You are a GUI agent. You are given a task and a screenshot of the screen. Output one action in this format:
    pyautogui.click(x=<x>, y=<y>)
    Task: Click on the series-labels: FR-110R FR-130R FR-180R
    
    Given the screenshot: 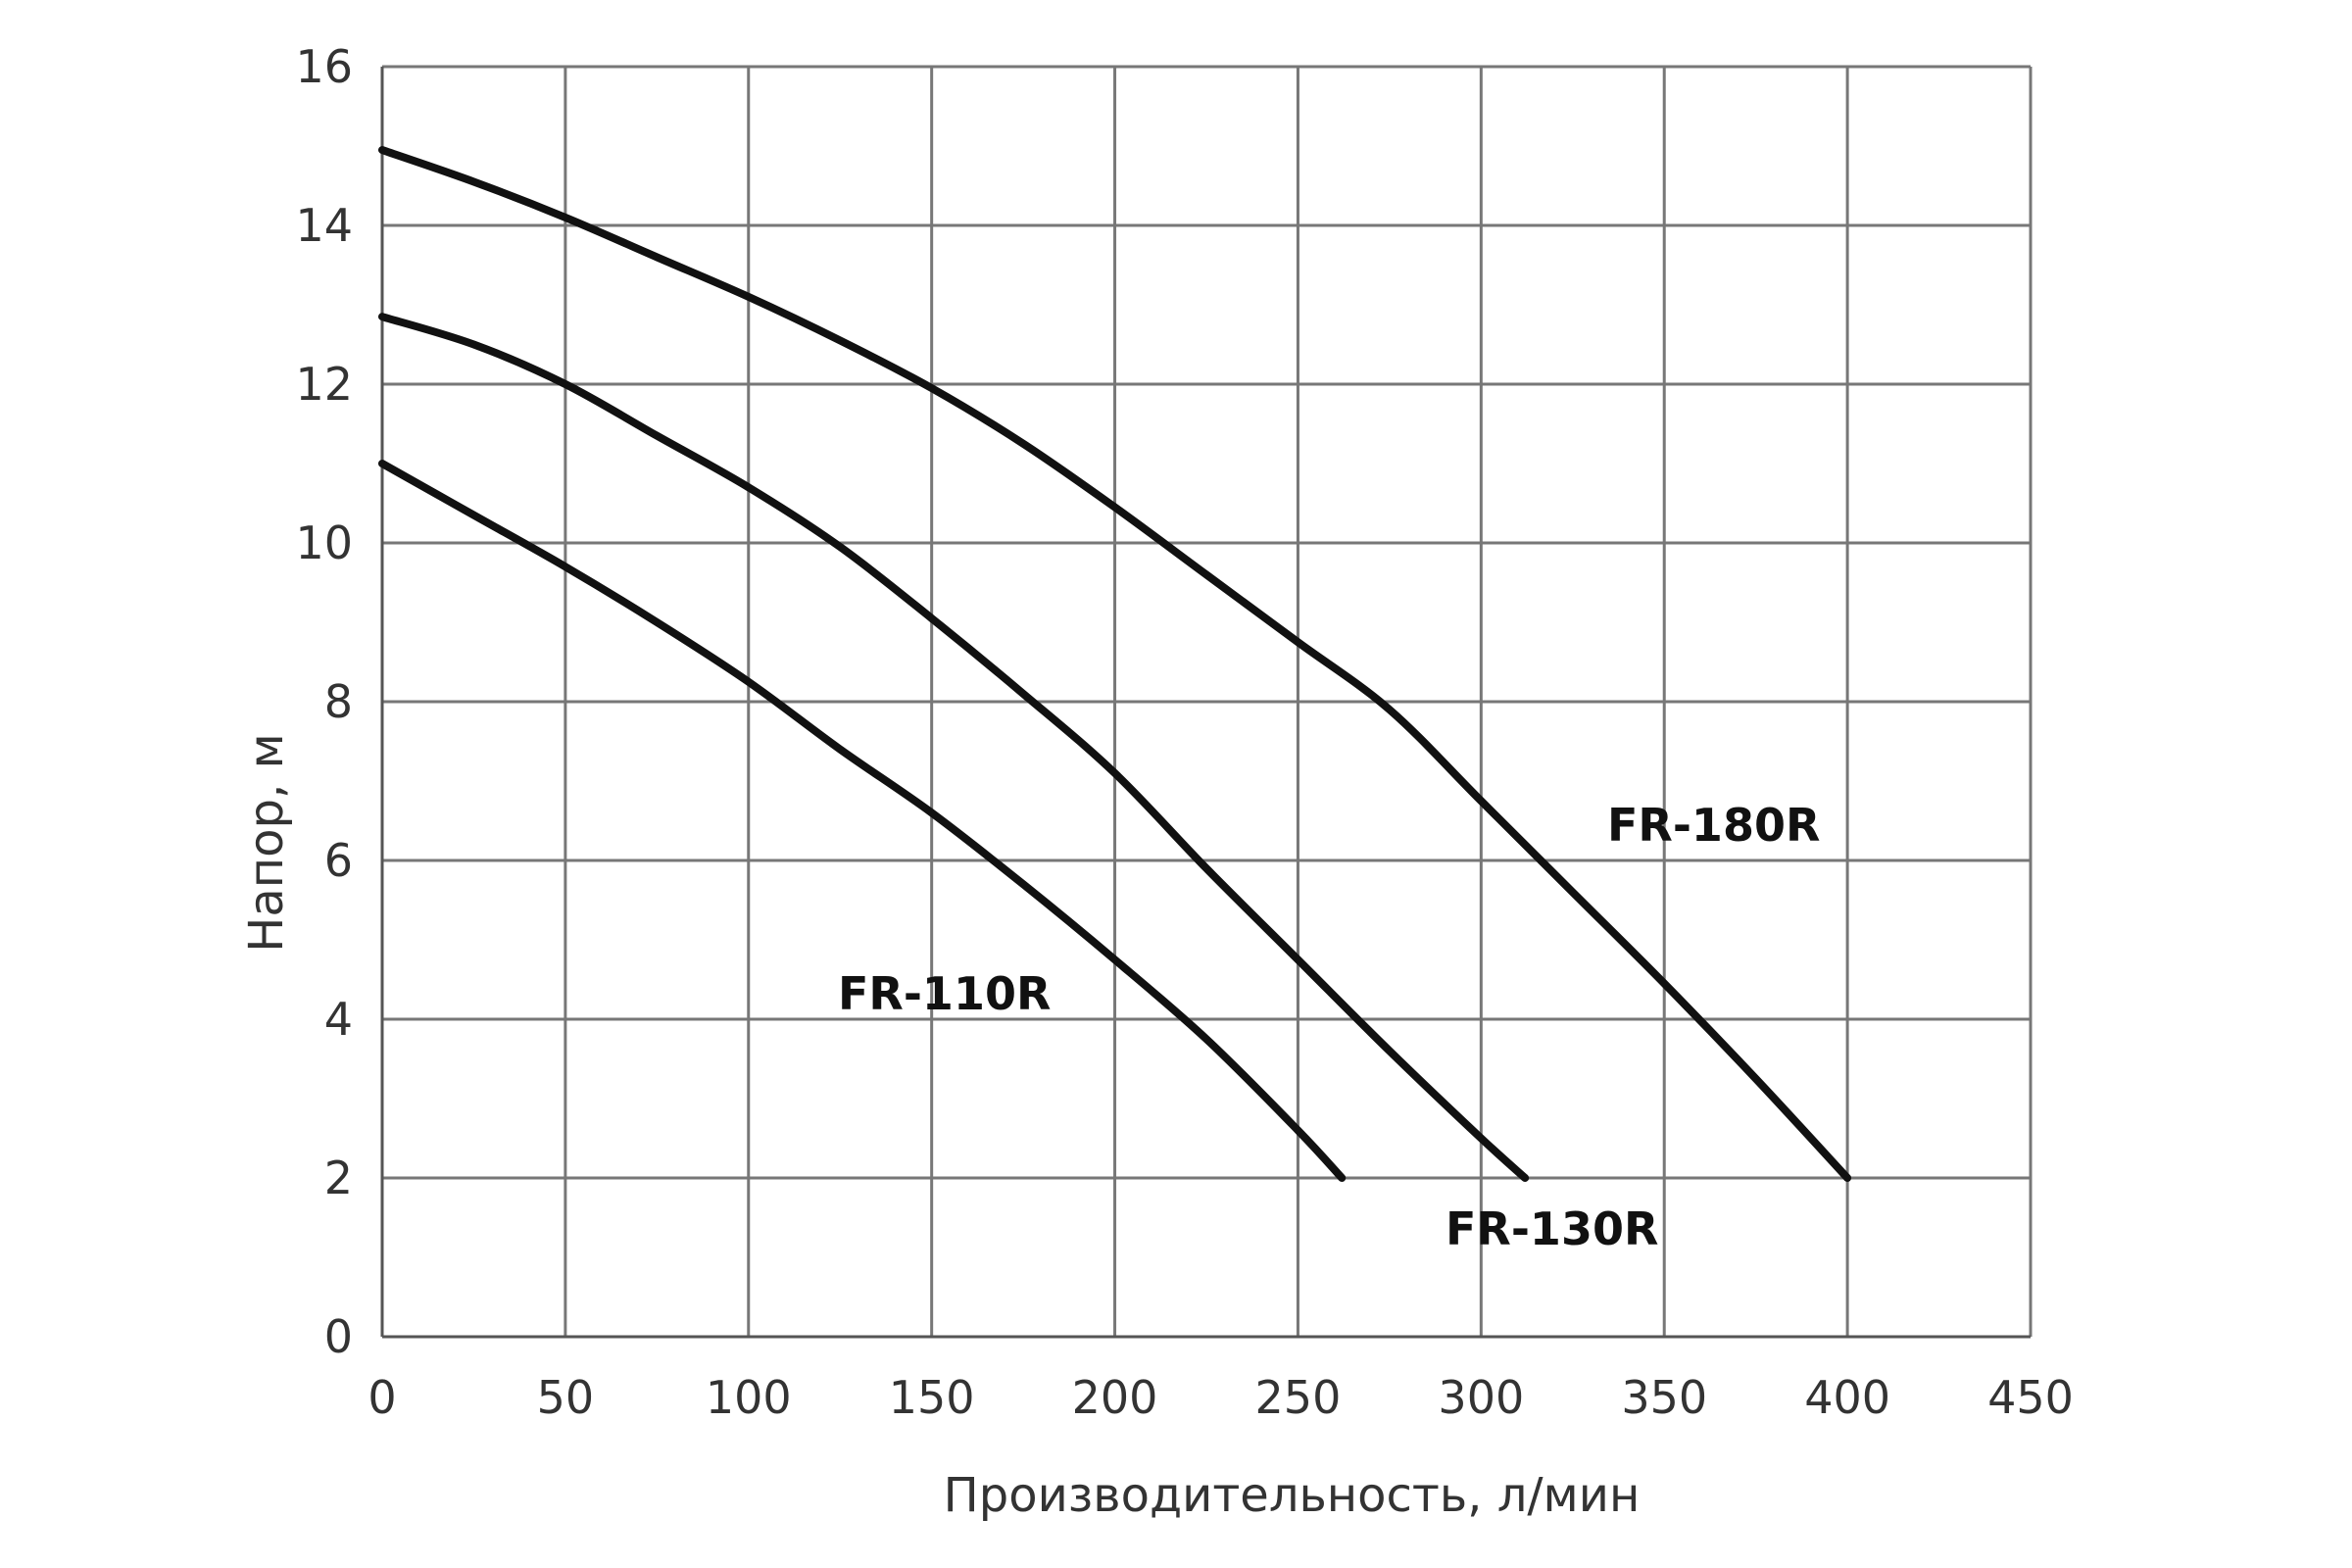 What is the action you would take?
    pyautogui.click(x=1329, y=1027)
    